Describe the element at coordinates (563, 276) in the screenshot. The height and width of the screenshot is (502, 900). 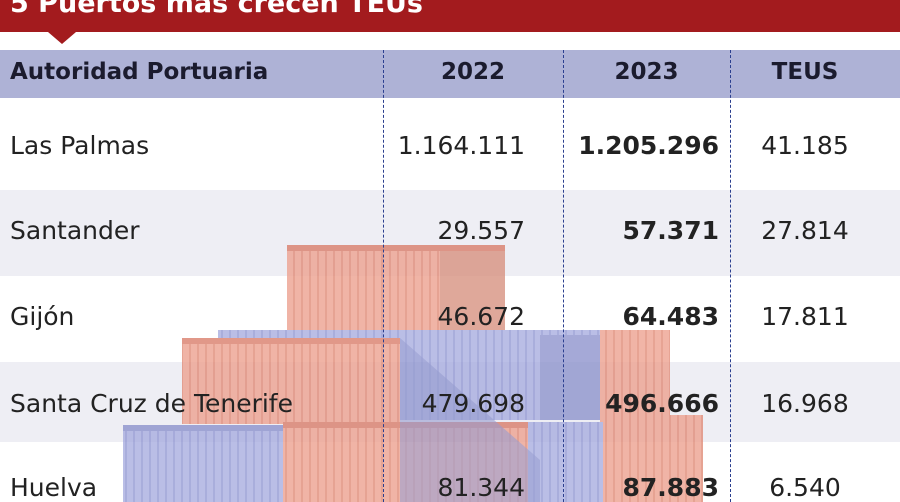
I see `divider-2022-2023` at that location.